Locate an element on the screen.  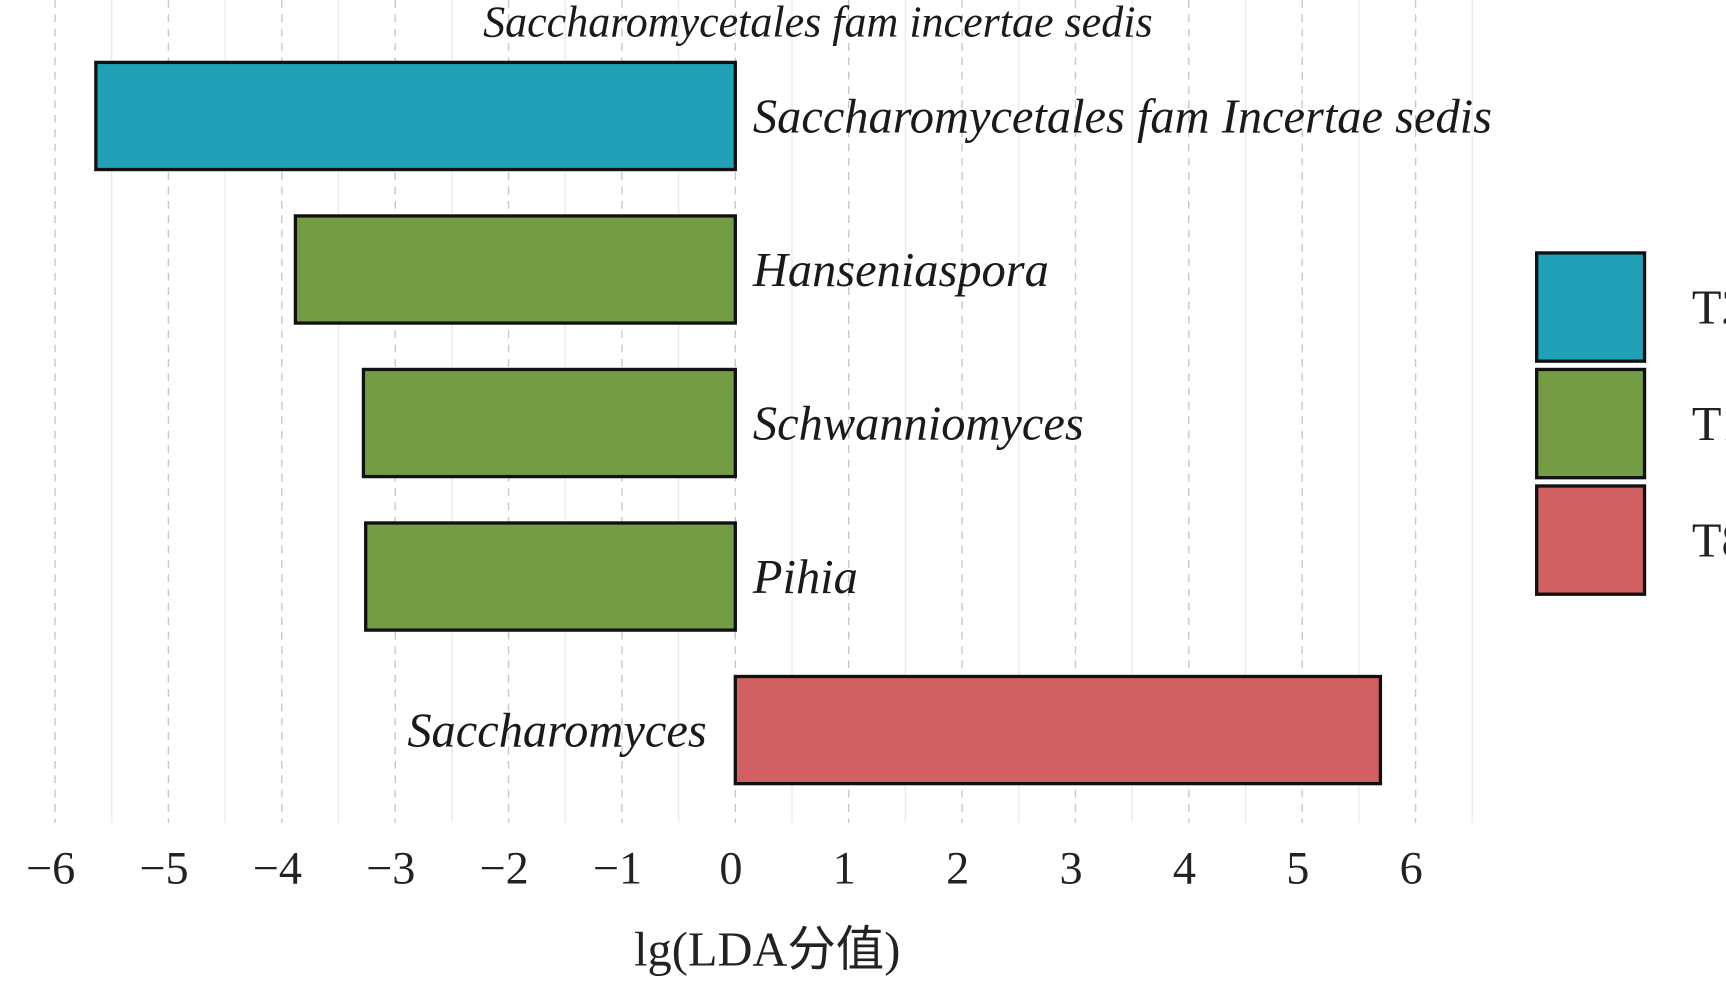
x-tick-labels: −6 −5 −4 −3 −2 −1 0 1 2 3 4 5 6 is located at coordinates (724, 869).